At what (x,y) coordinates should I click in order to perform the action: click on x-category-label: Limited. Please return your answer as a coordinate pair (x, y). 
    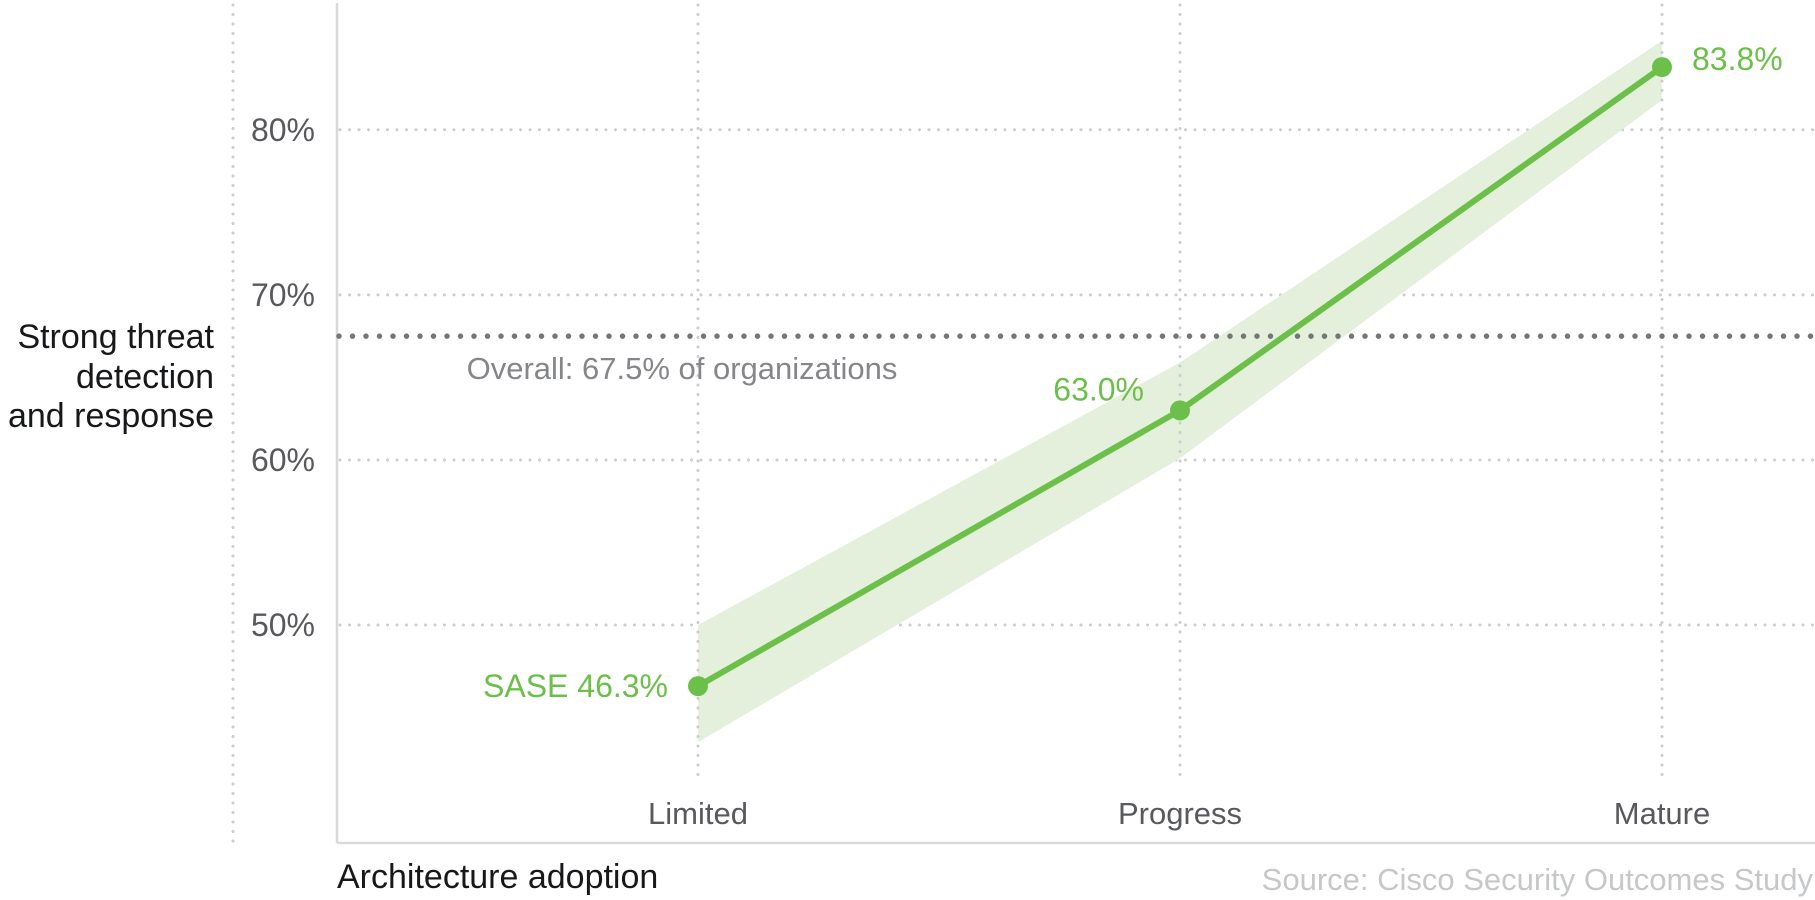
    Looking at the image, I should click on (698, 813).